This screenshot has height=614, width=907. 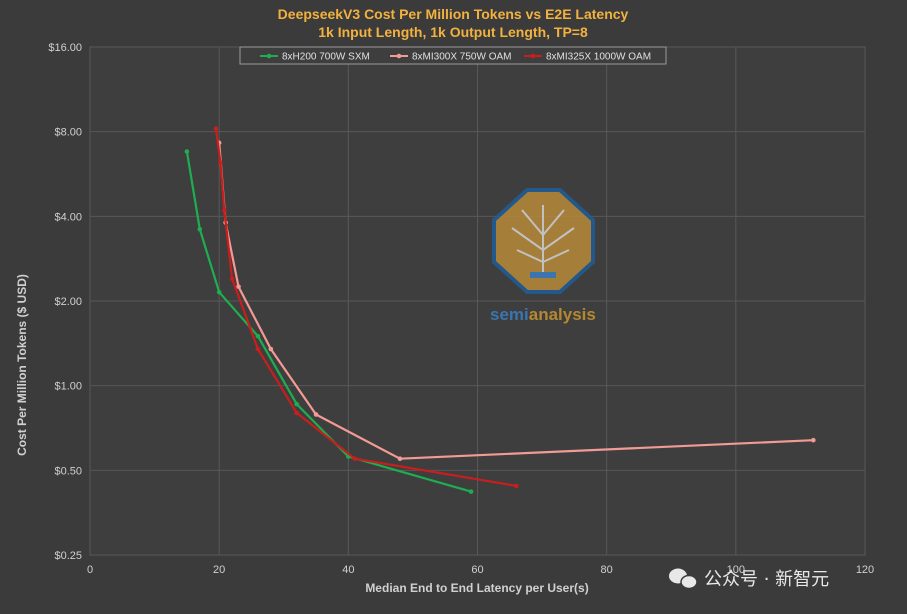 I want to click on x-axis-label: Median End to End Latency per User(s), so click(x=476, y=588).